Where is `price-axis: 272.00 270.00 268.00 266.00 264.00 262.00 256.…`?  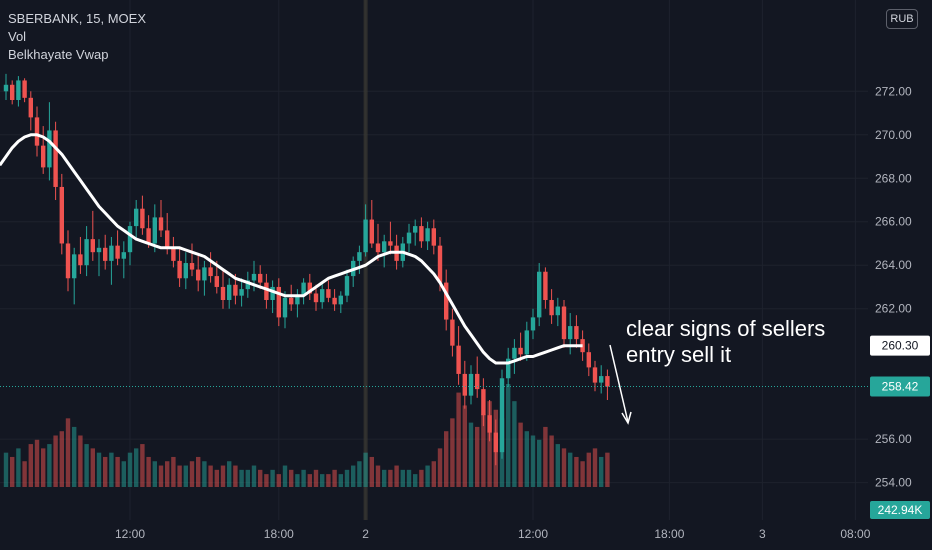
price-axis: 272.00 270.00 268.00 266.00 264.00 262.00 256.… is located at coordinates (900, 275).